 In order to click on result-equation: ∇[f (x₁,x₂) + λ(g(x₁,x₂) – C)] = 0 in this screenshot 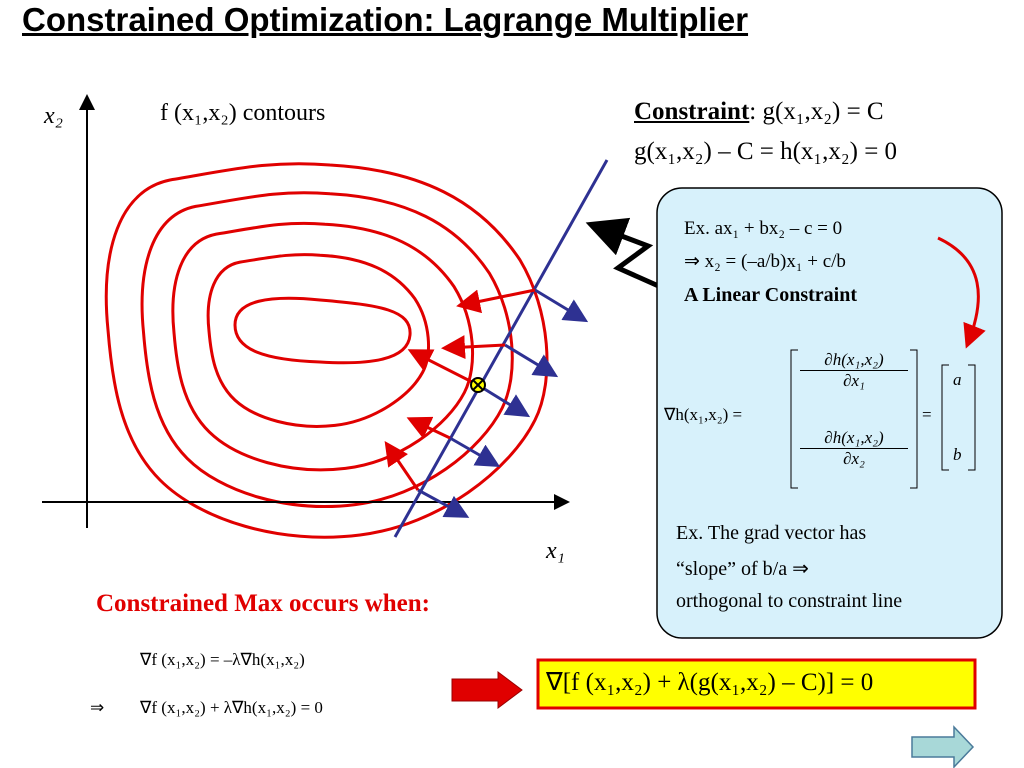, I will do `click(710, 682)`.